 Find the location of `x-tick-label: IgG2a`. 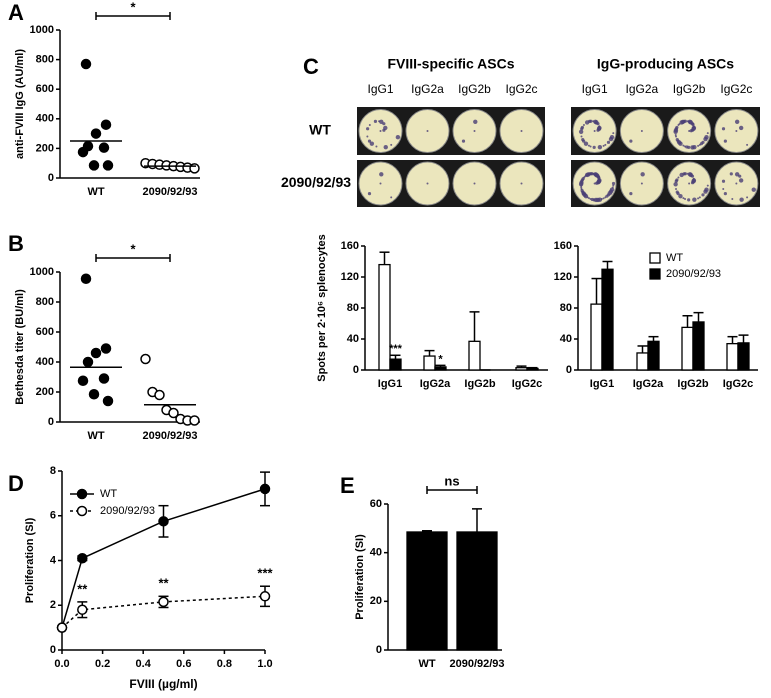

x-tick-label: IgG2a is located at coordinates (435, 384).